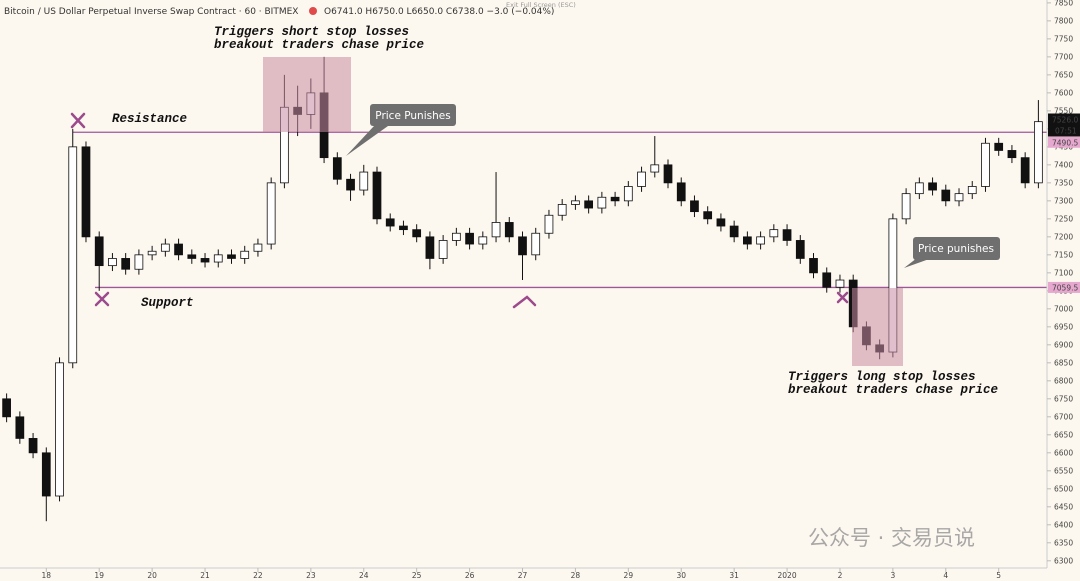 The image size is (1080, 581). Describe the element at coordinates (1063, 254) in the screenshot. I see `y-tick-label: 7150` at that location.